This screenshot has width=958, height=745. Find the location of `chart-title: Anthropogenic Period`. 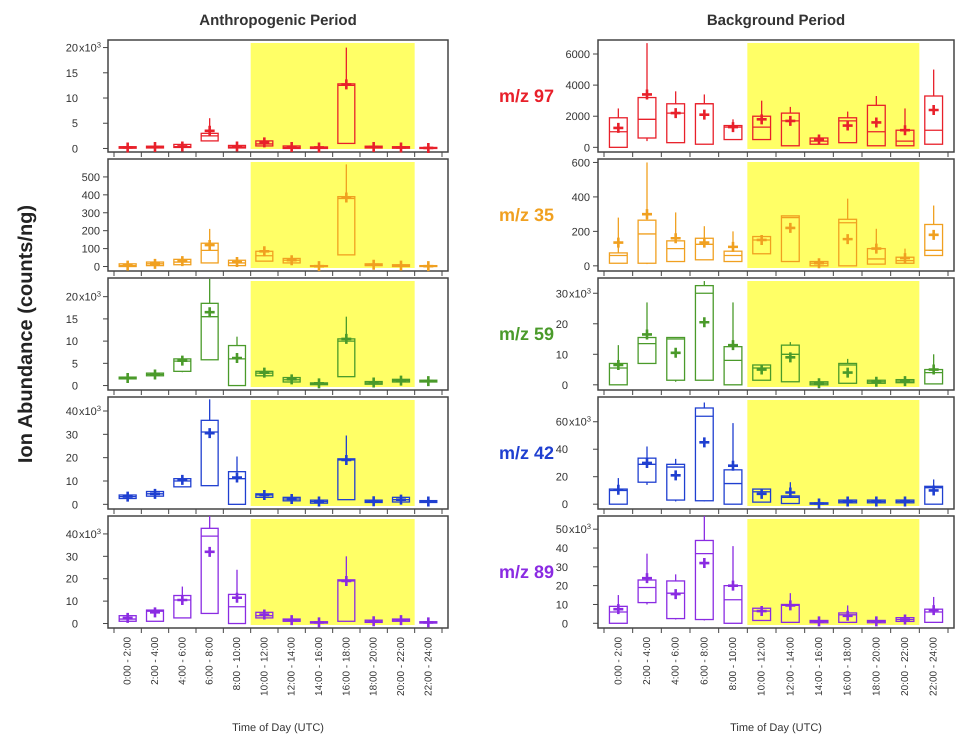

chart-title: Anthropogenic Period is located at coordinates (278, 20).